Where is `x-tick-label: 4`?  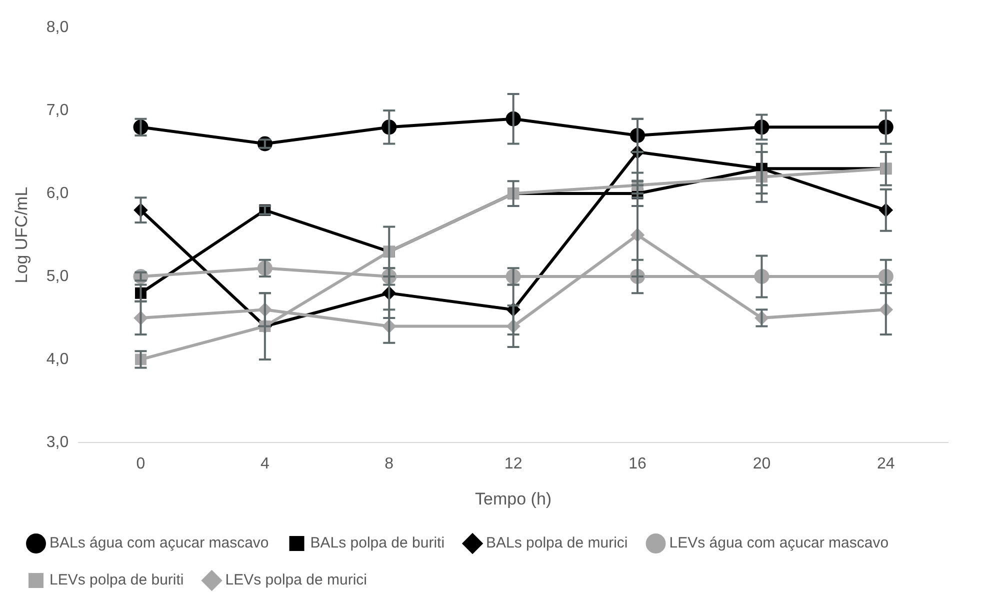
x-tick-label: 4 is located at coordinates (265, 463).